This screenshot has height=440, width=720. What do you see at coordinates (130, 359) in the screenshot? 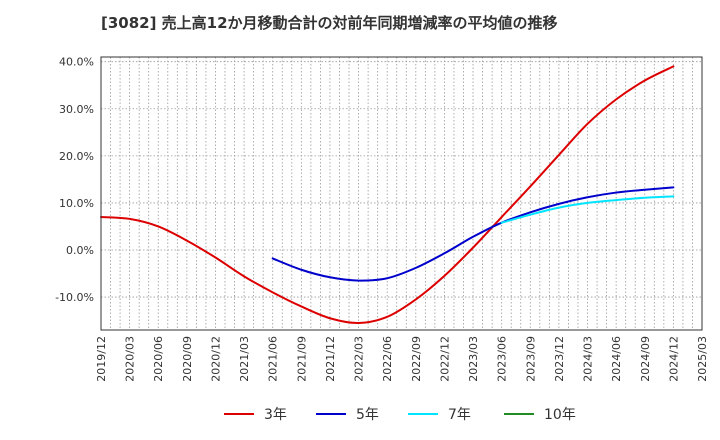
I see `x-tick-label: 2020/03` at bounding box center [130, 359].